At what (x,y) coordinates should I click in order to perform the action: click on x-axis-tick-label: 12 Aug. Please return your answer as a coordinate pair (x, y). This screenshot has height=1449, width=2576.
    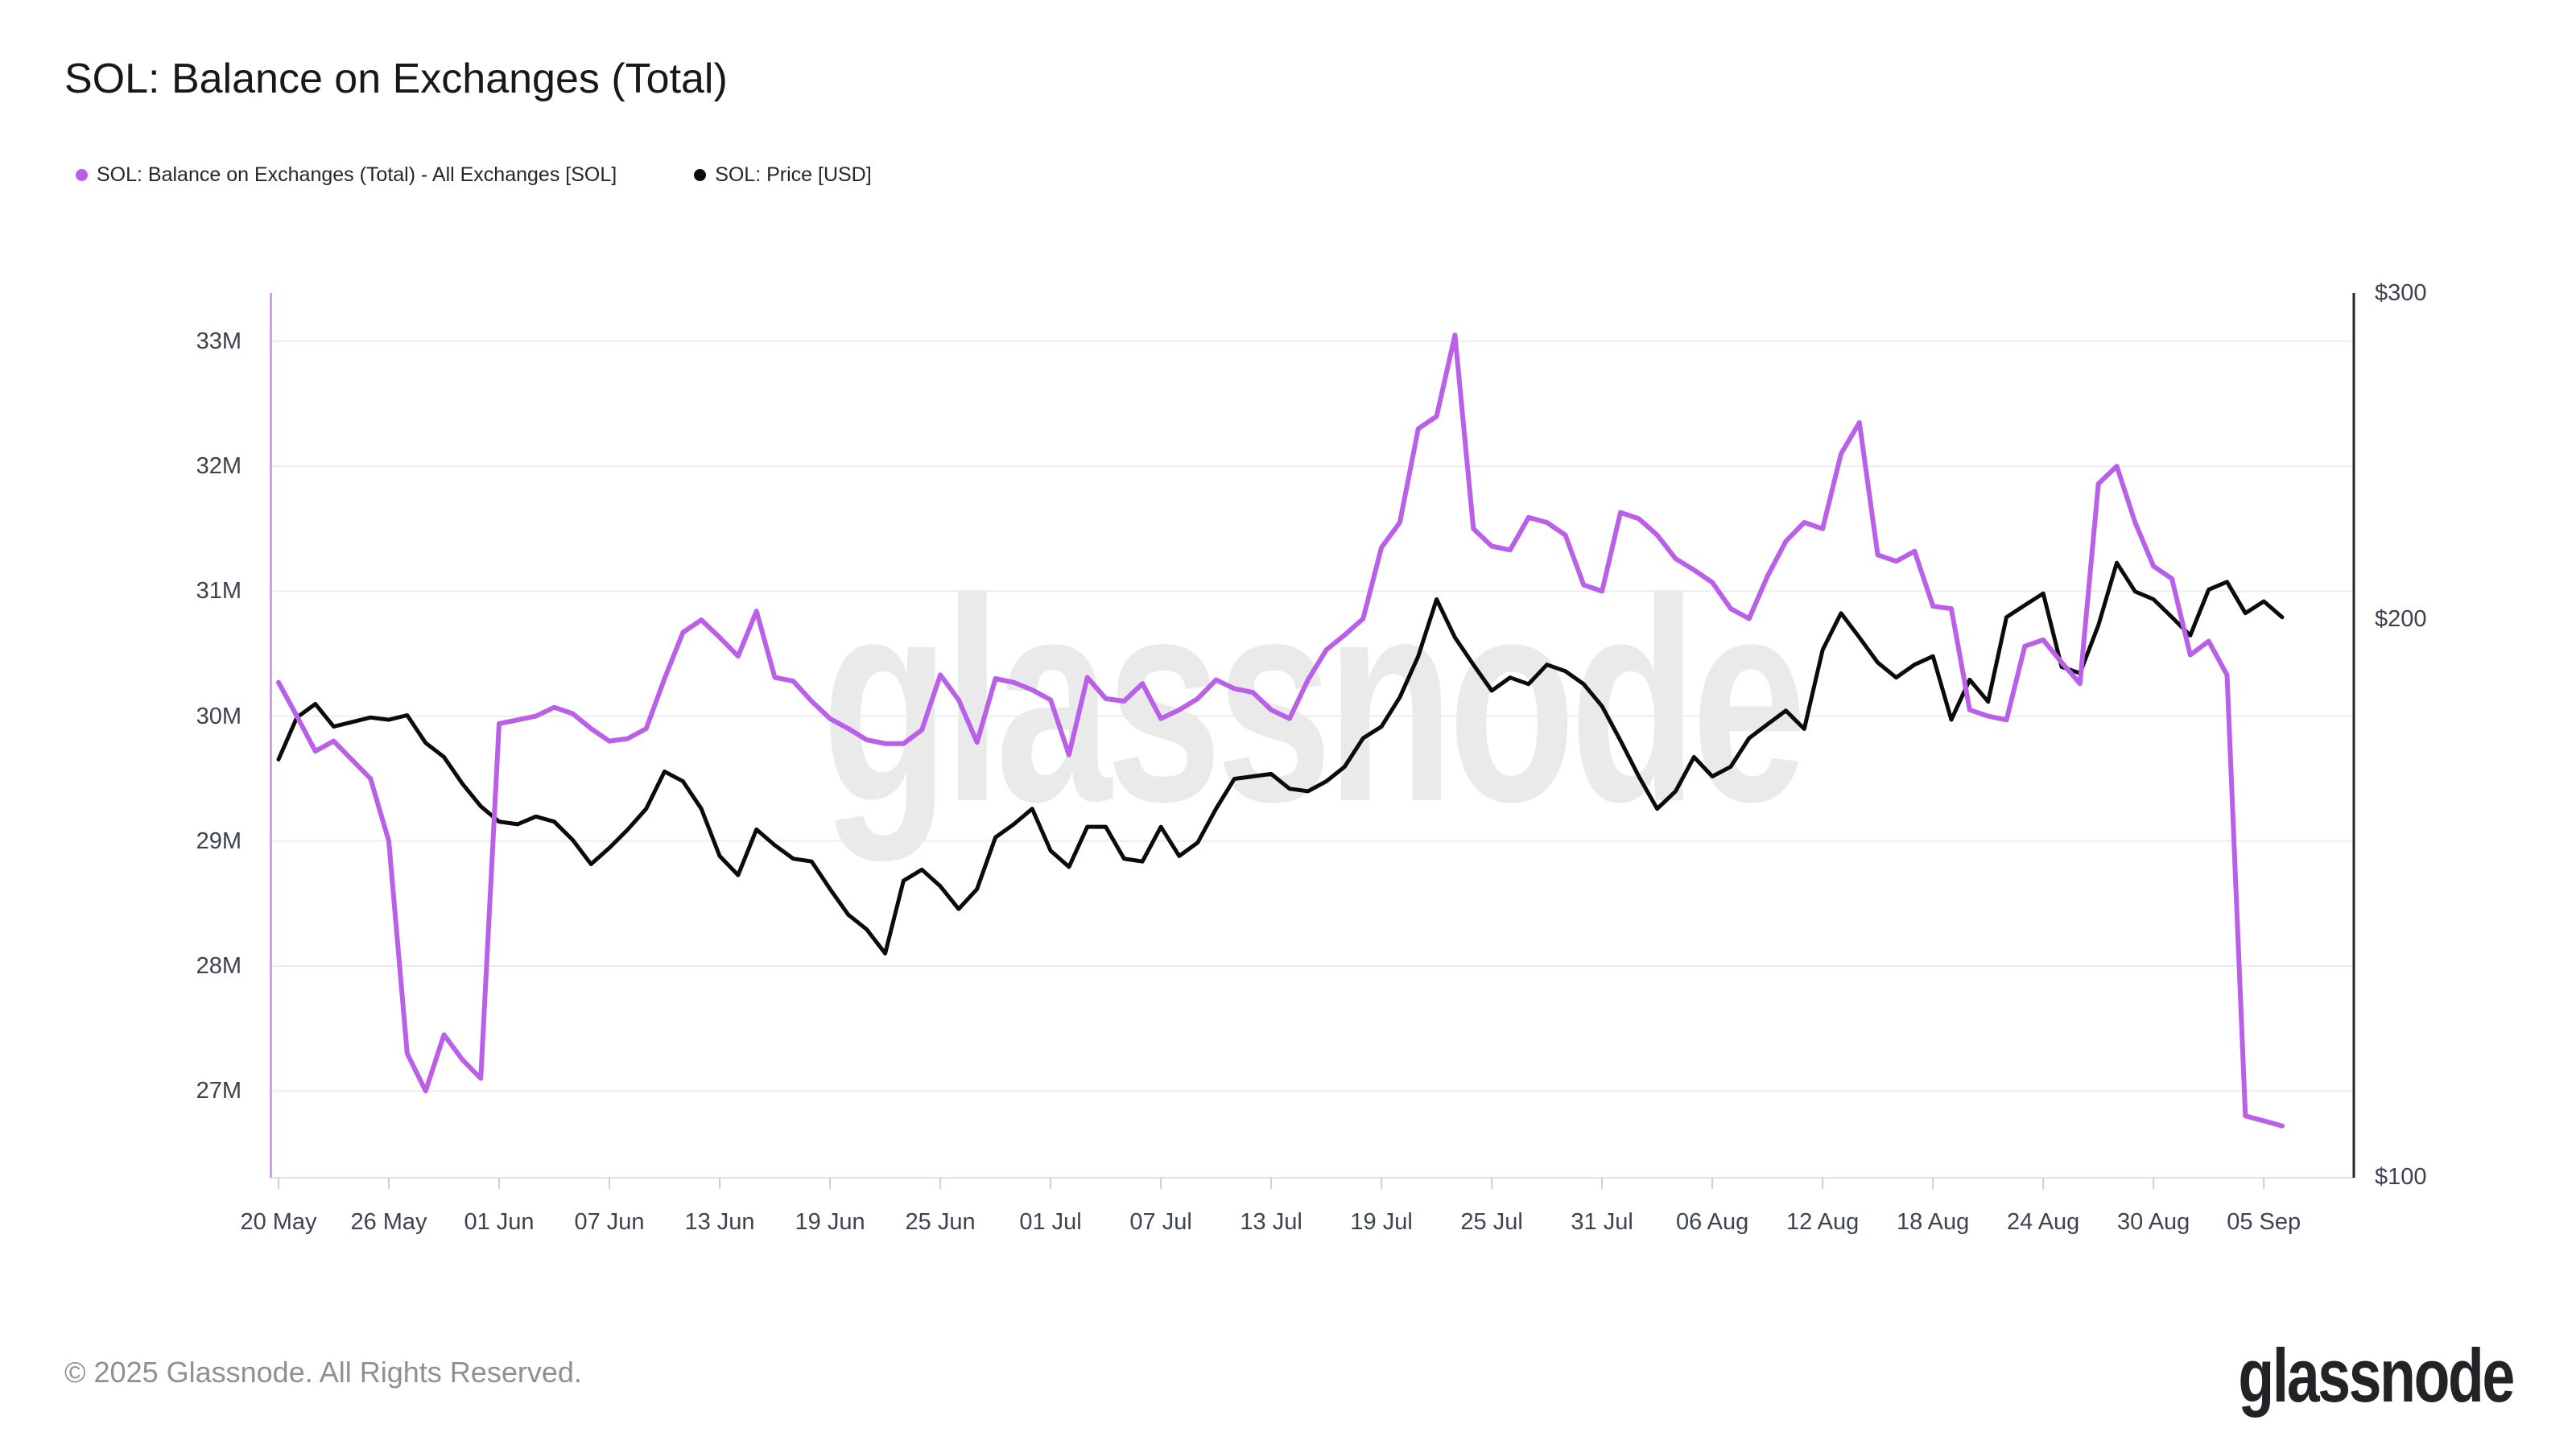
    Looking at the image, I should click on (1822, 1222).